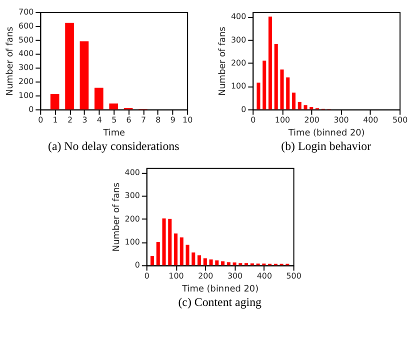 The image size is (416, 342). I want to click on x-tick-label: 6, so click(129, 120).